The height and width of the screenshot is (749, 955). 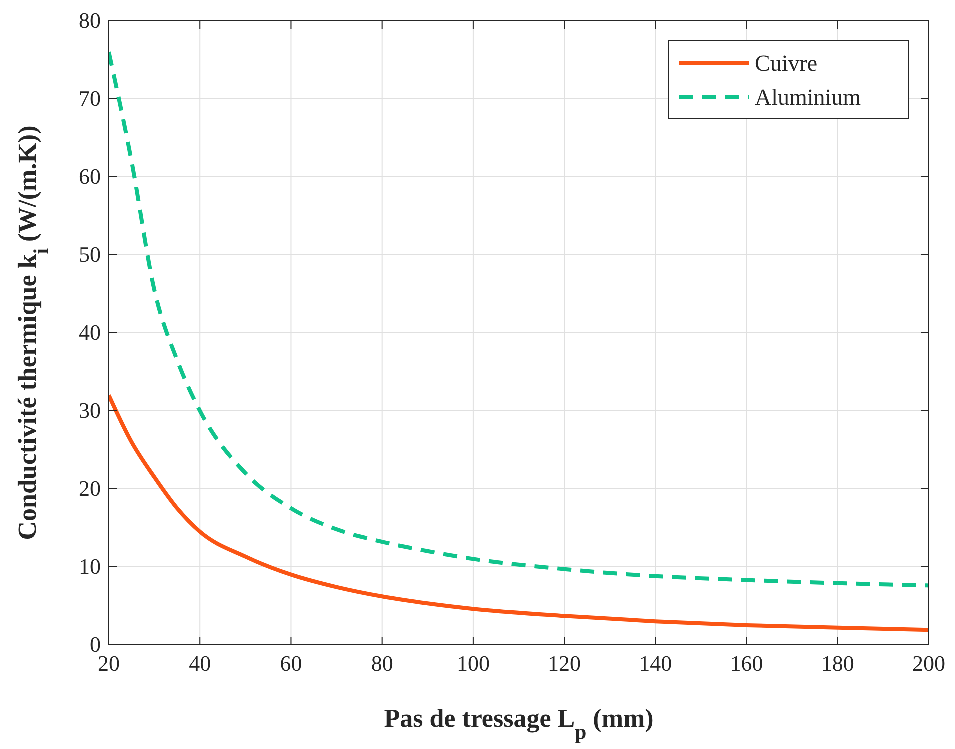 What do you see at coordinates (808, 97) in the screenshot?
I see `legend-label: Aluminium` at bounding box center [808, 97].